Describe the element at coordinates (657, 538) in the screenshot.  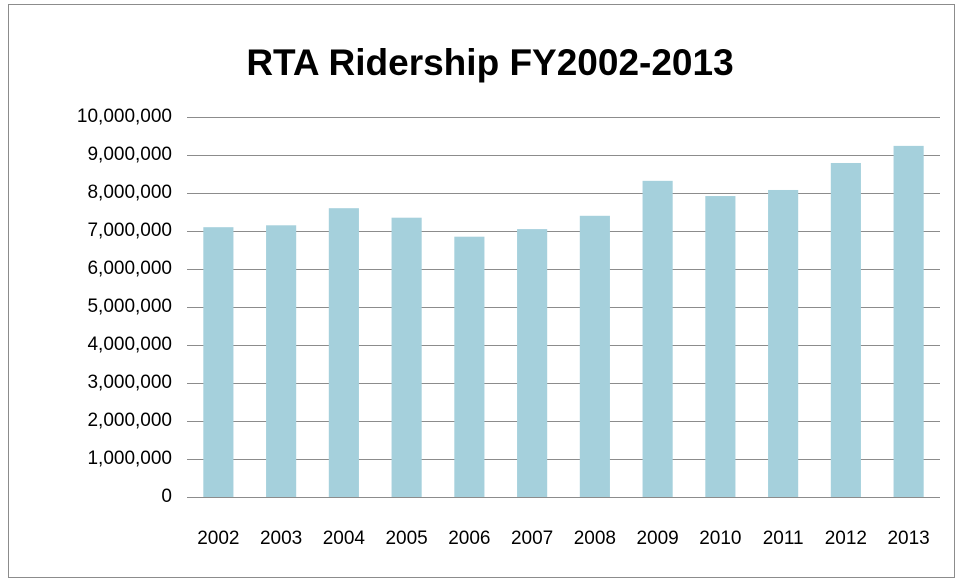
I see `x-tick-label: 2009` at that location.